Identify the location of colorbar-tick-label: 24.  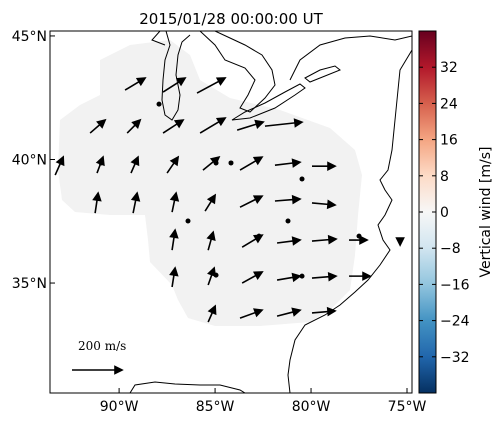
(449, 104).